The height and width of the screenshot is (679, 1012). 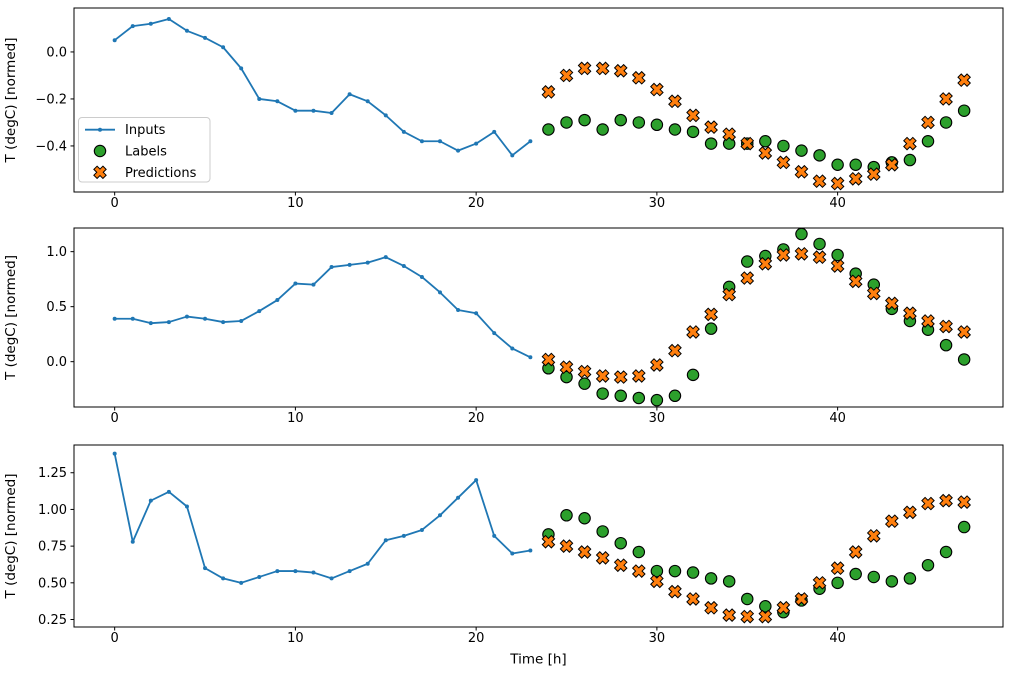 I want to click on x-tick-label: 20, so click(x=476, y=418).